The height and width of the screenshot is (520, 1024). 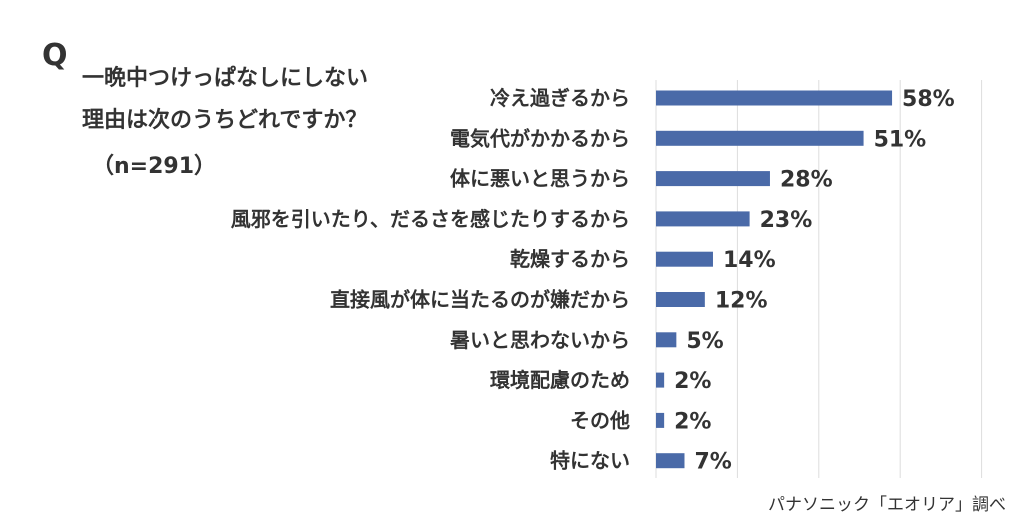 What do you see at coordinates (928, 99) in the screenshot?
I see `value-label: 58%` at bounding box center [928, 99].